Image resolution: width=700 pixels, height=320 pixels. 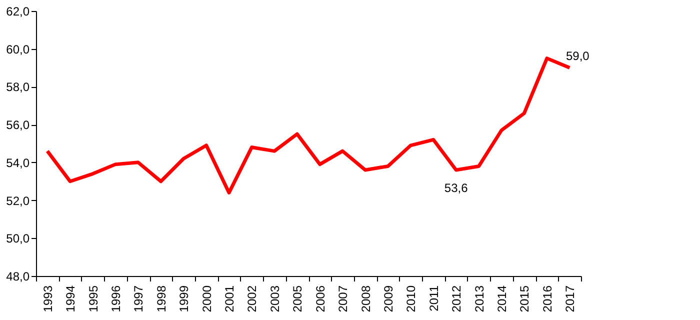 What do you see at coordinates (93, 298) in the screenshot?
I see `x-tick-label: 1995` at bounding box center [93, 298].